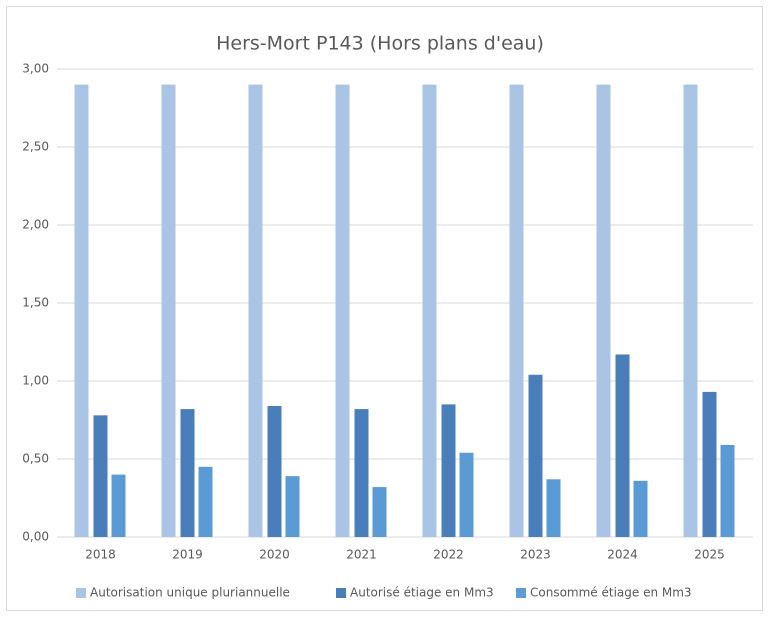 Image resolution: width=769 pixels, height=621 pixels. What do you see at coordinates (611, 593) in the screenshot?
I see `legend-label: Consommé étiage en Mm3` at bounding box center [611, 593].